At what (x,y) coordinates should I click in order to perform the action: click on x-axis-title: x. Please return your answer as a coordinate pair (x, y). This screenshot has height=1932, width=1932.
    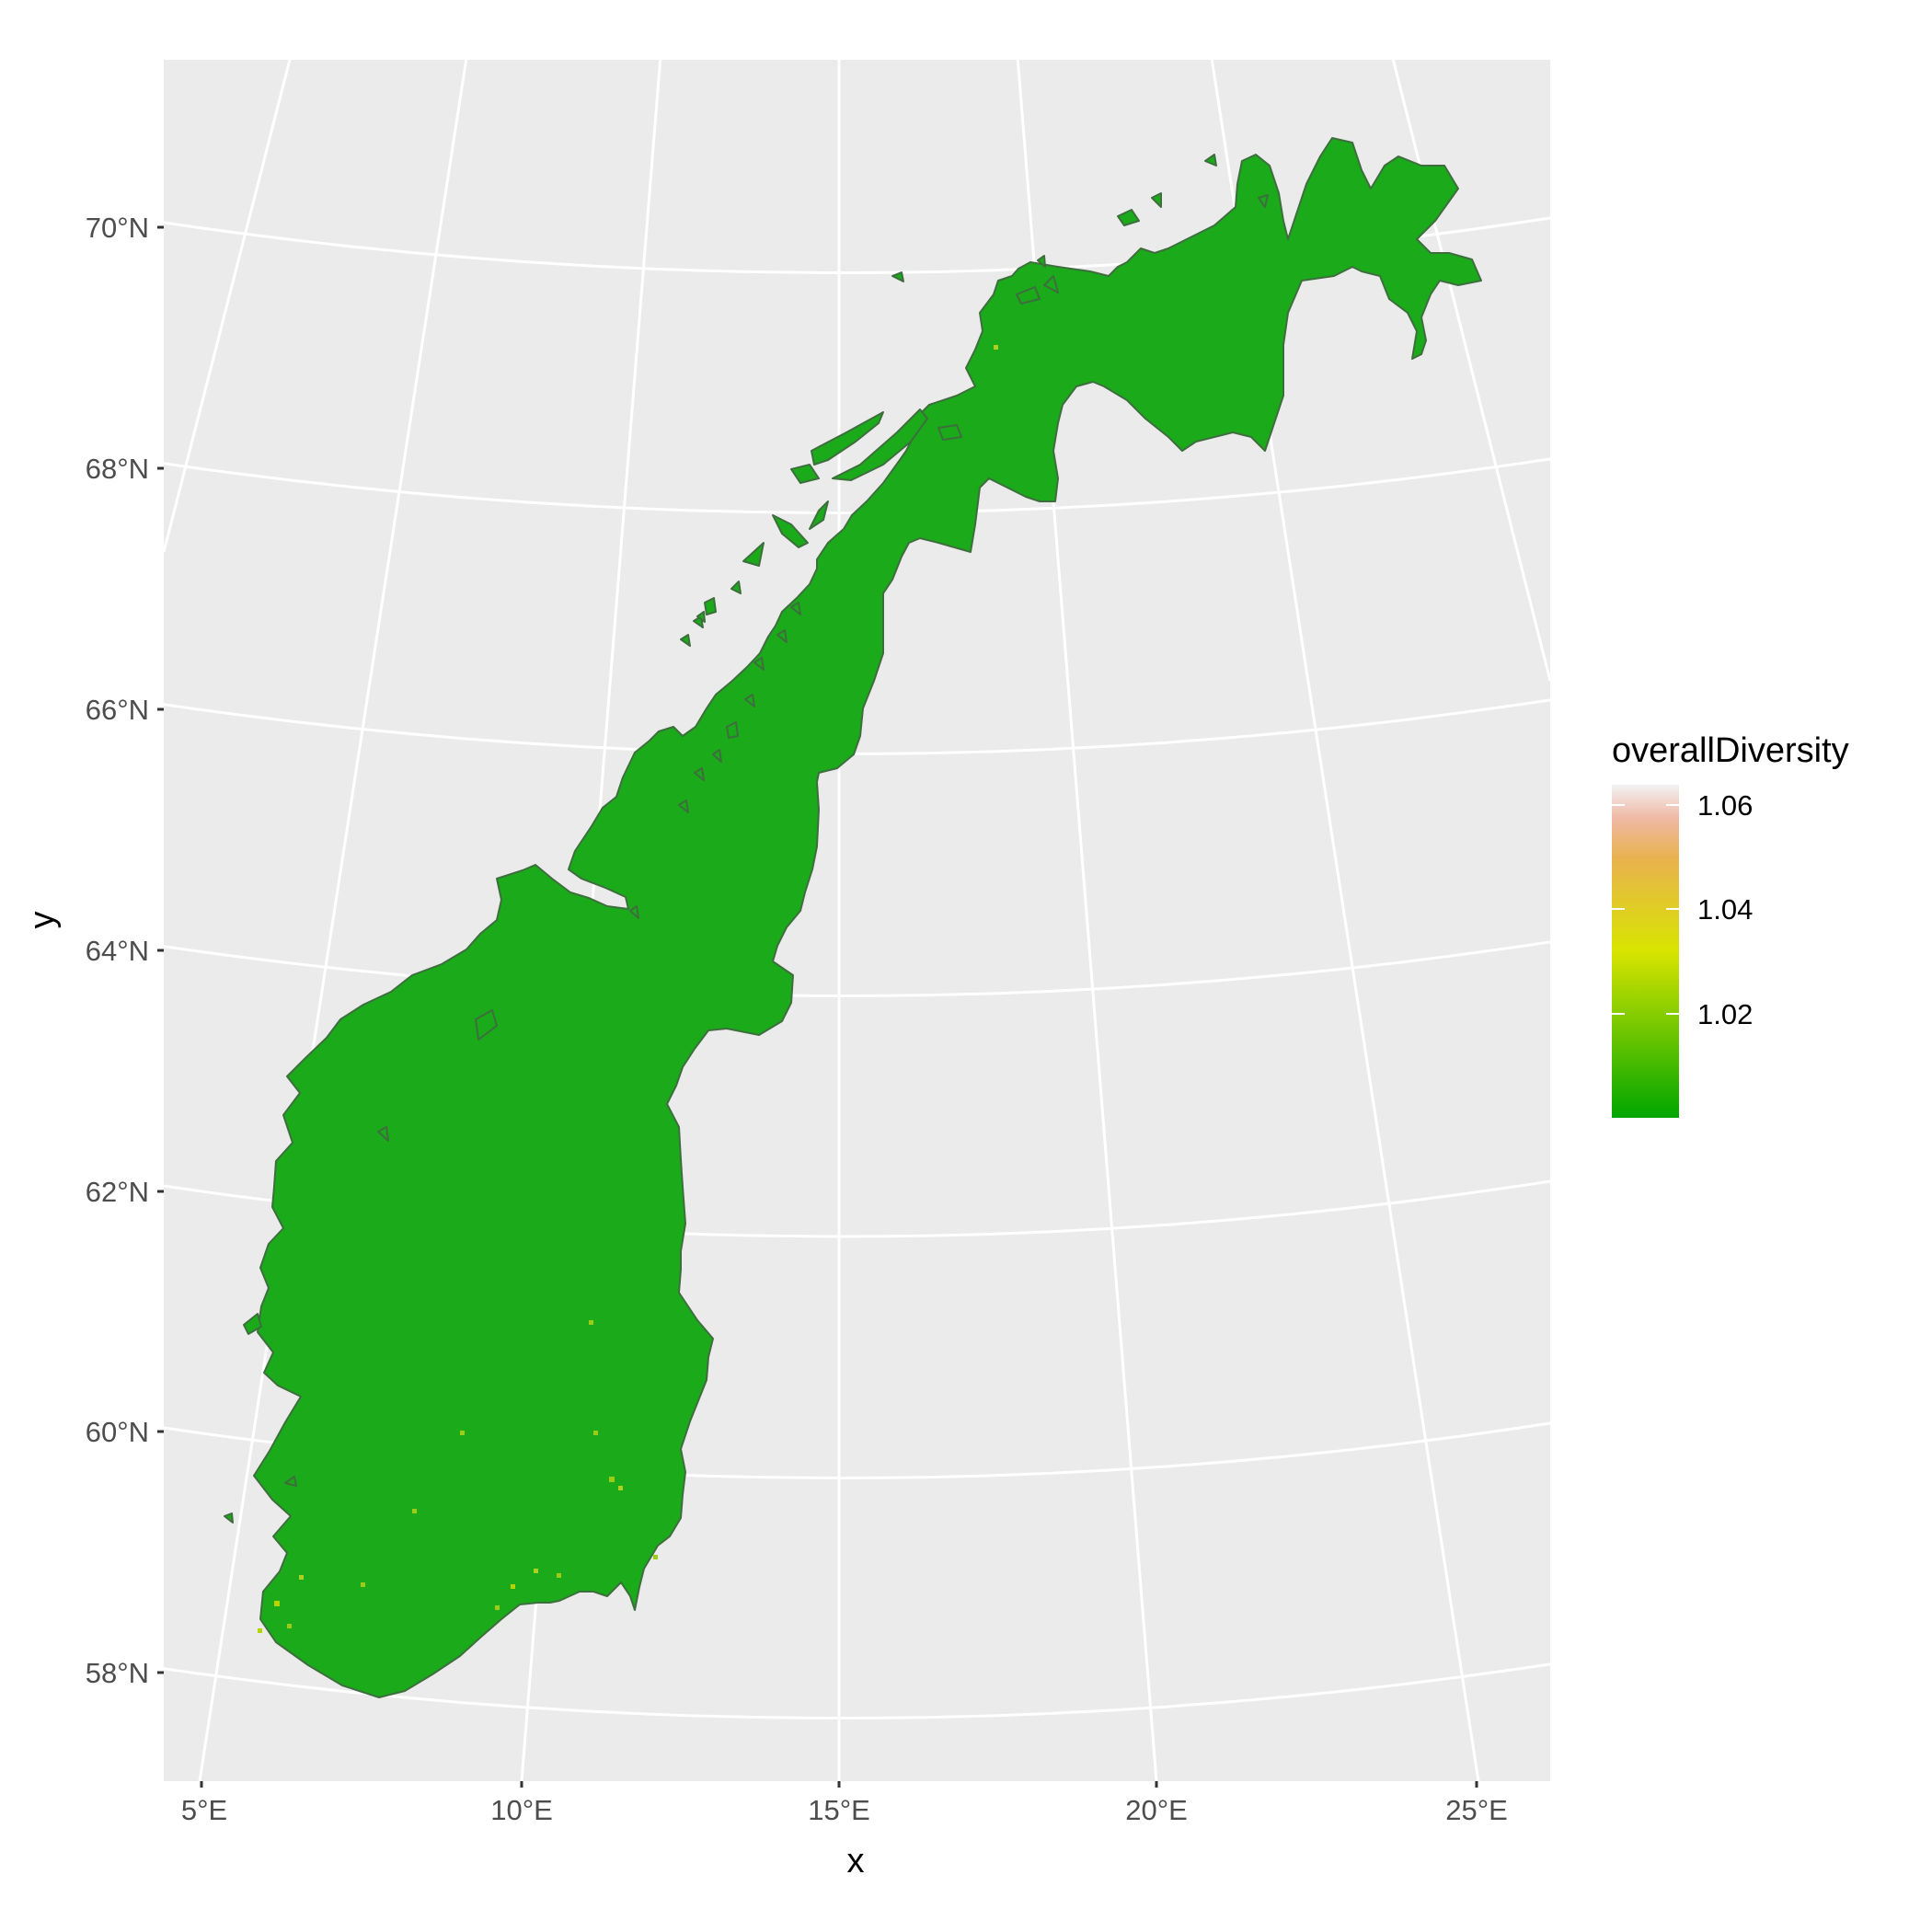
    Looking at the image, I should click on (856, 1861).